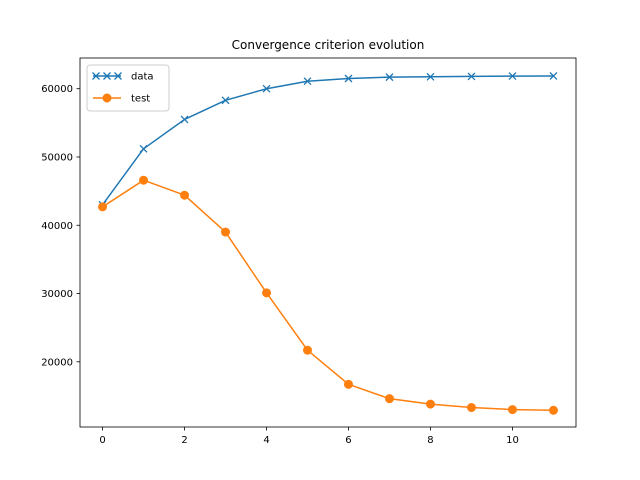 This screenshot has height=480, width=640. I want to click on y-tick-label: 40000, so click(57, 226).